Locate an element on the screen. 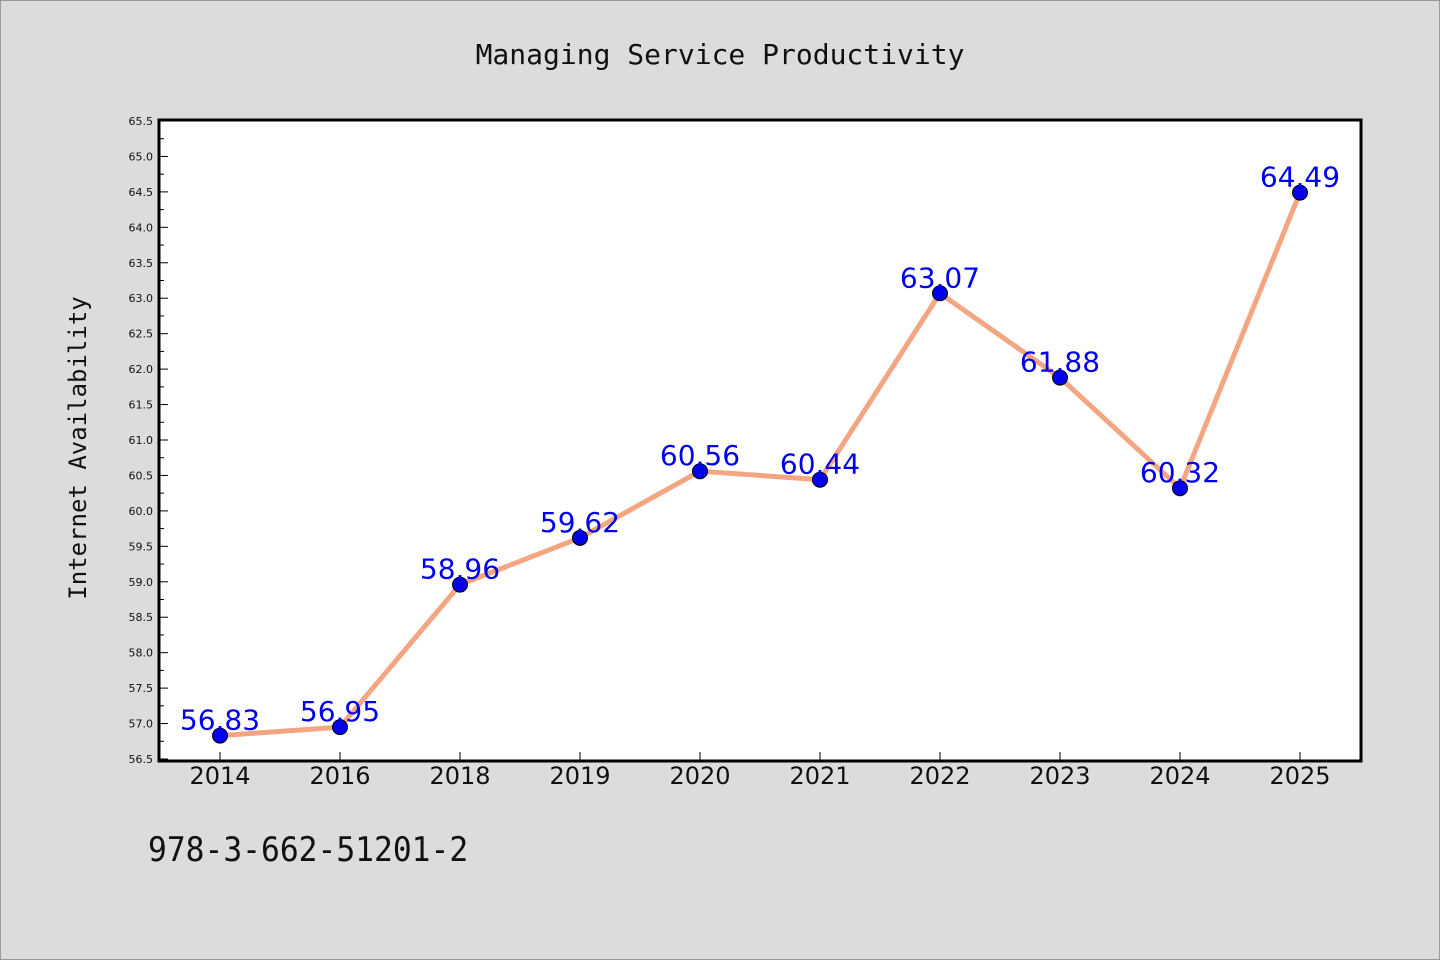 The width and height of the screenshot is (1440, 960). y-tick-label: 61.5 is located at coordinates (141, 405).